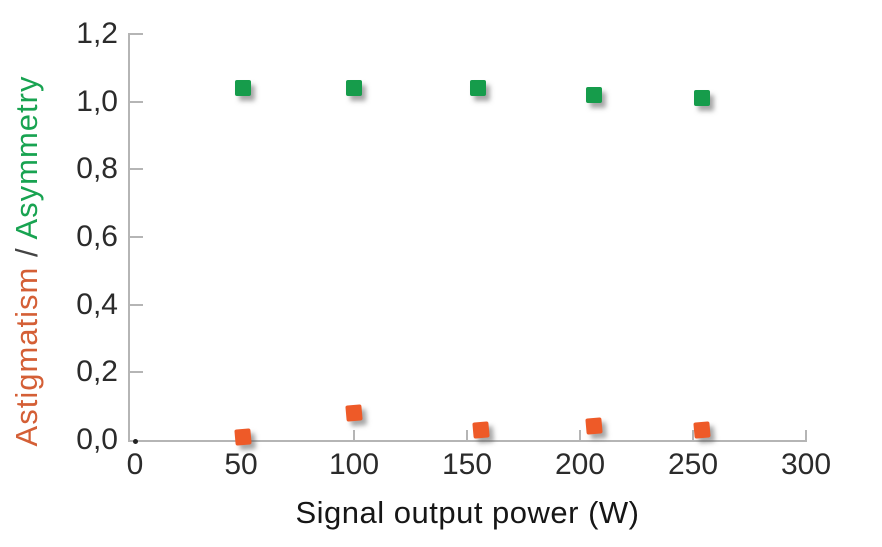  Describe the element at coordinates (467, 441) in the screenshot. I see `x-axis-line` at that location.